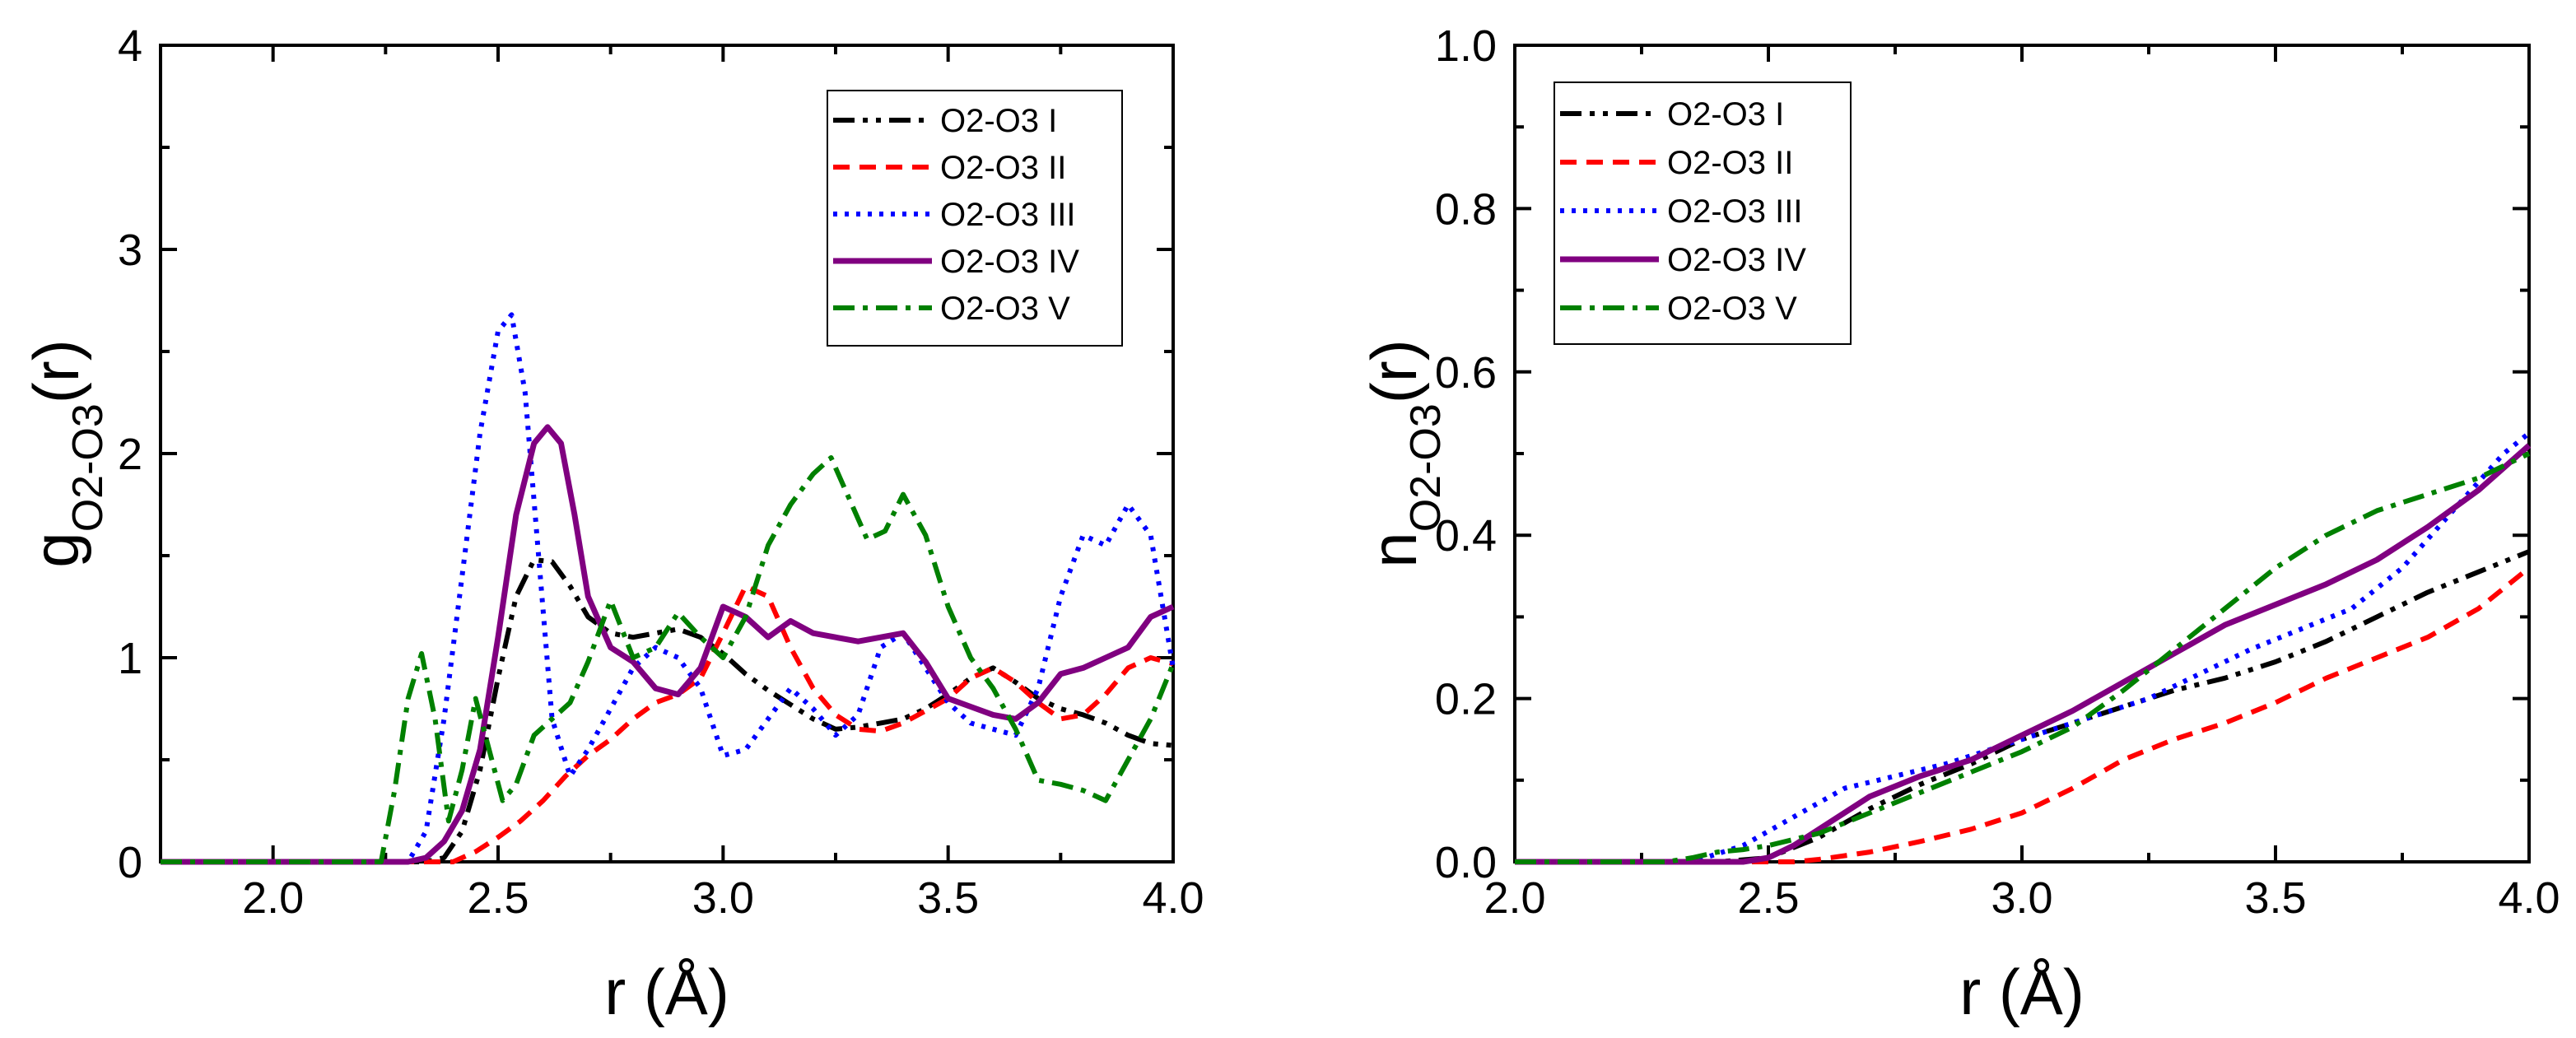 This screenshot has height=1038, width=2576. I want to click on y-axis-label: gO2-O3(r), so click(66, 453).